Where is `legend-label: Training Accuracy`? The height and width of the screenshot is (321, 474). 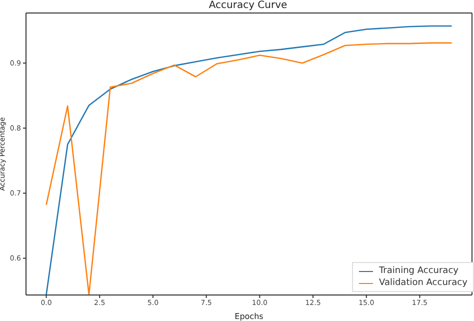 legend-label: Training Accuracy is located at coordinates (418, 271).